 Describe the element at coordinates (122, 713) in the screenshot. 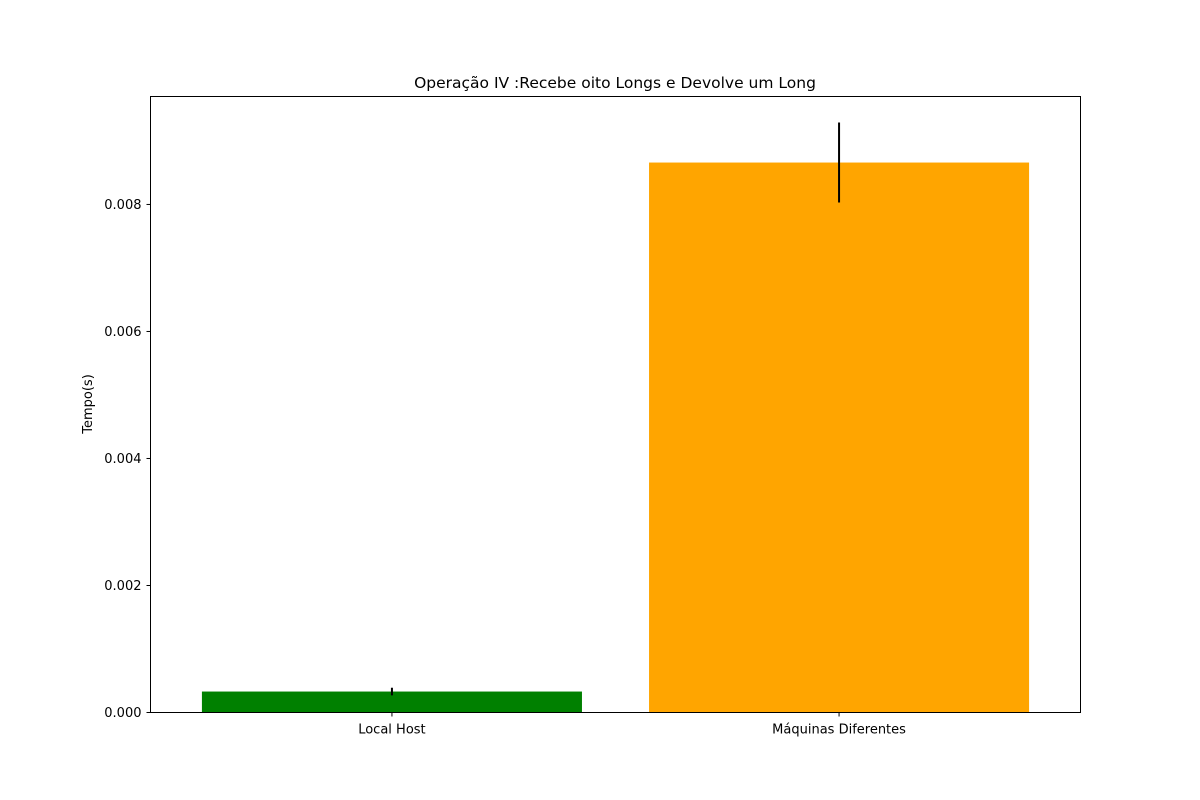

I see `y-tick-label-1: 0.000` at that location.